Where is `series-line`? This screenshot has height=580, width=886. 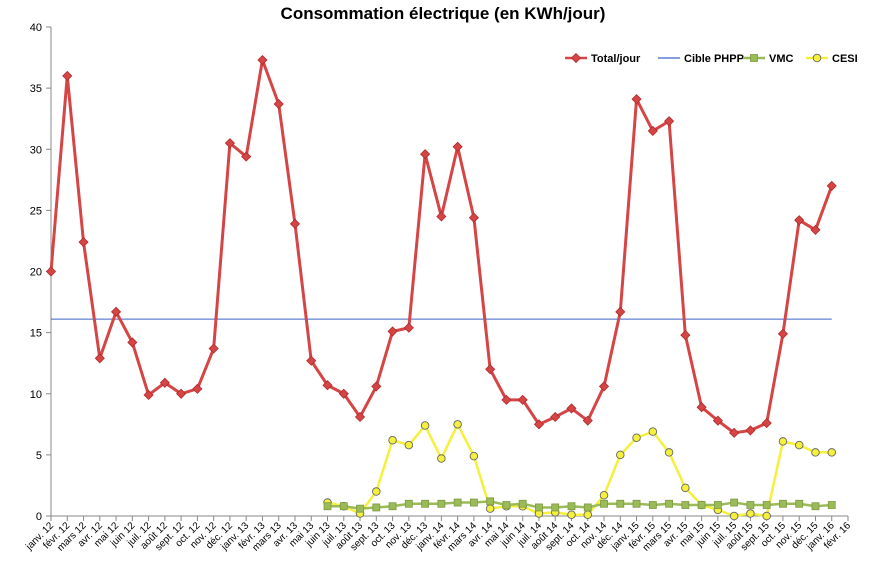
series-line is located at coordinates (579, 505).